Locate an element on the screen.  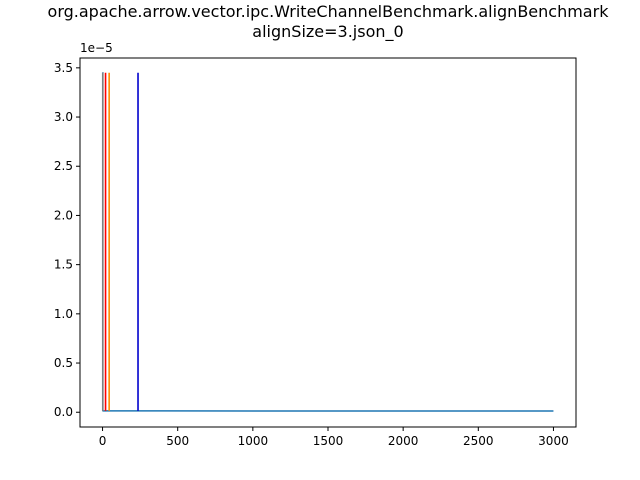
x-tick-label: 500 is located at coordinates (177, 441).